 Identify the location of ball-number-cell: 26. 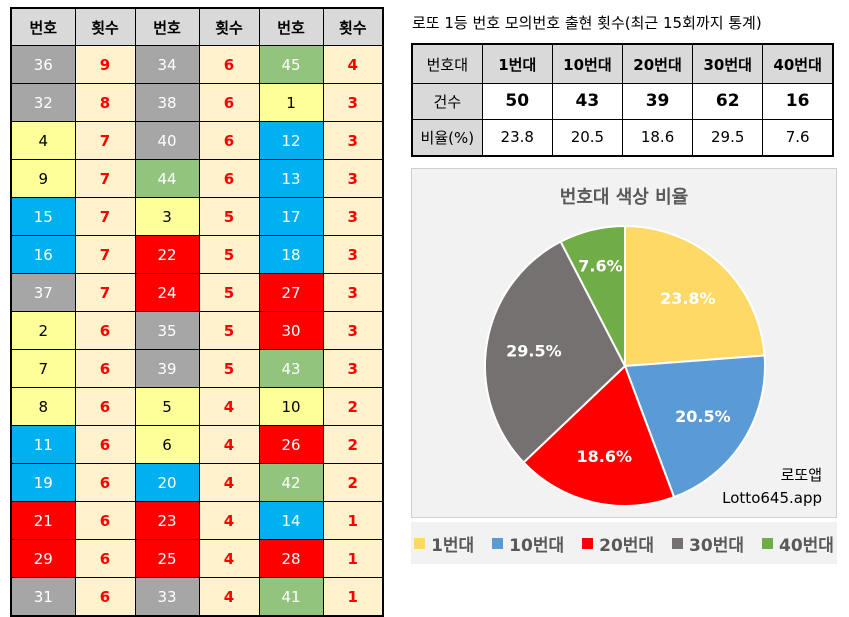
(291, 444).